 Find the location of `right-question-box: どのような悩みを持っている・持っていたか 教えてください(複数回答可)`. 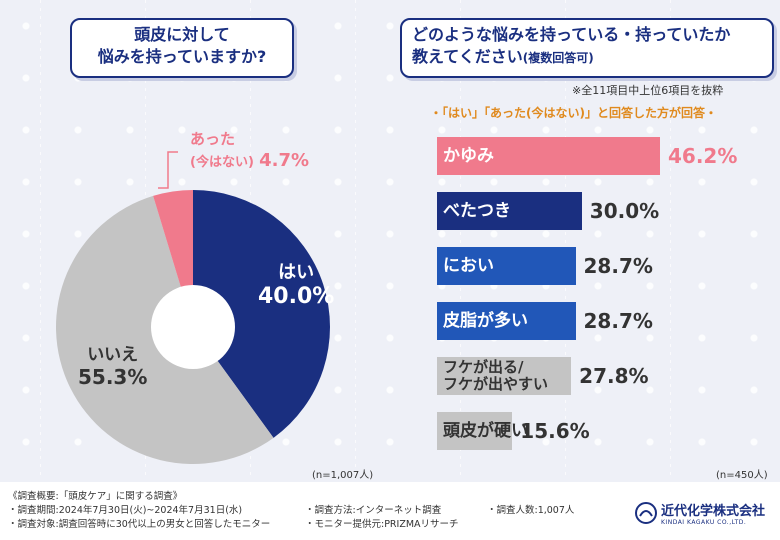

right-question-box: どのような悩みを持っている・持っていたか 教えてください(複数回答可) is located at coordinates (587, 48).